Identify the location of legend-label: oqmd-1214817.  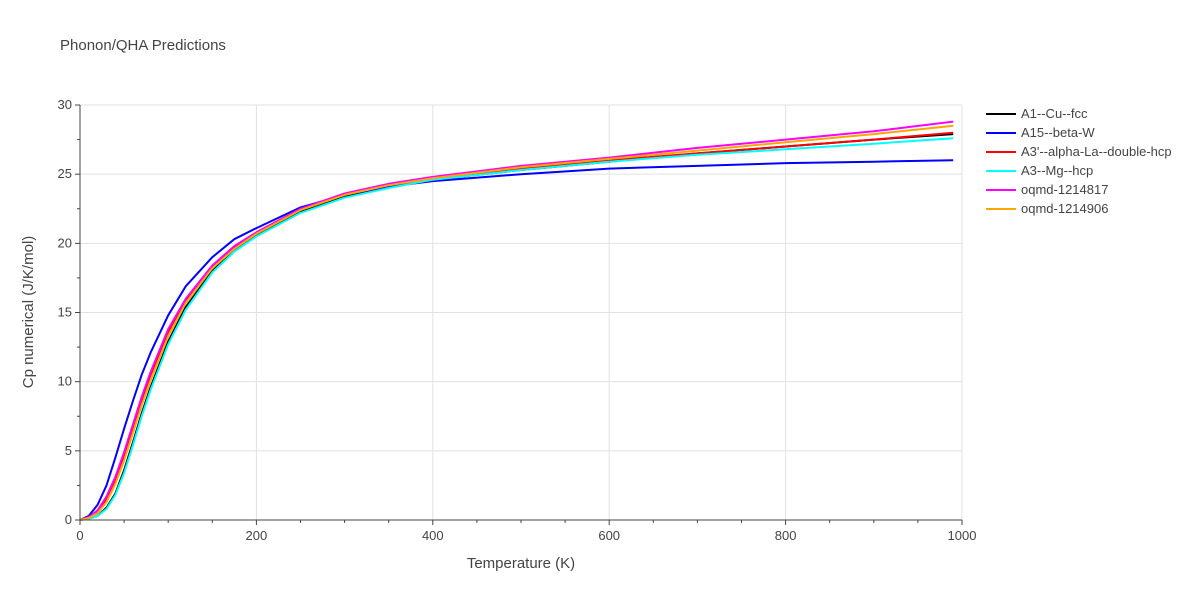
(1064, 189).